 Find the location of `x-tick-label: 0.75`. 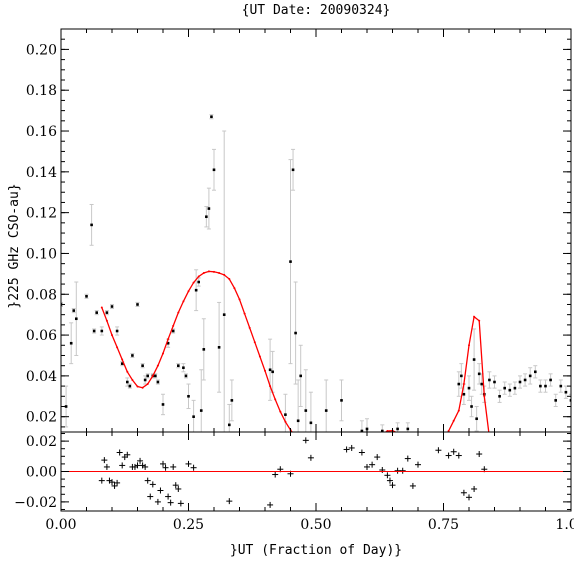

x-tick-label: 0.75 is located at coordinates (443, 525).